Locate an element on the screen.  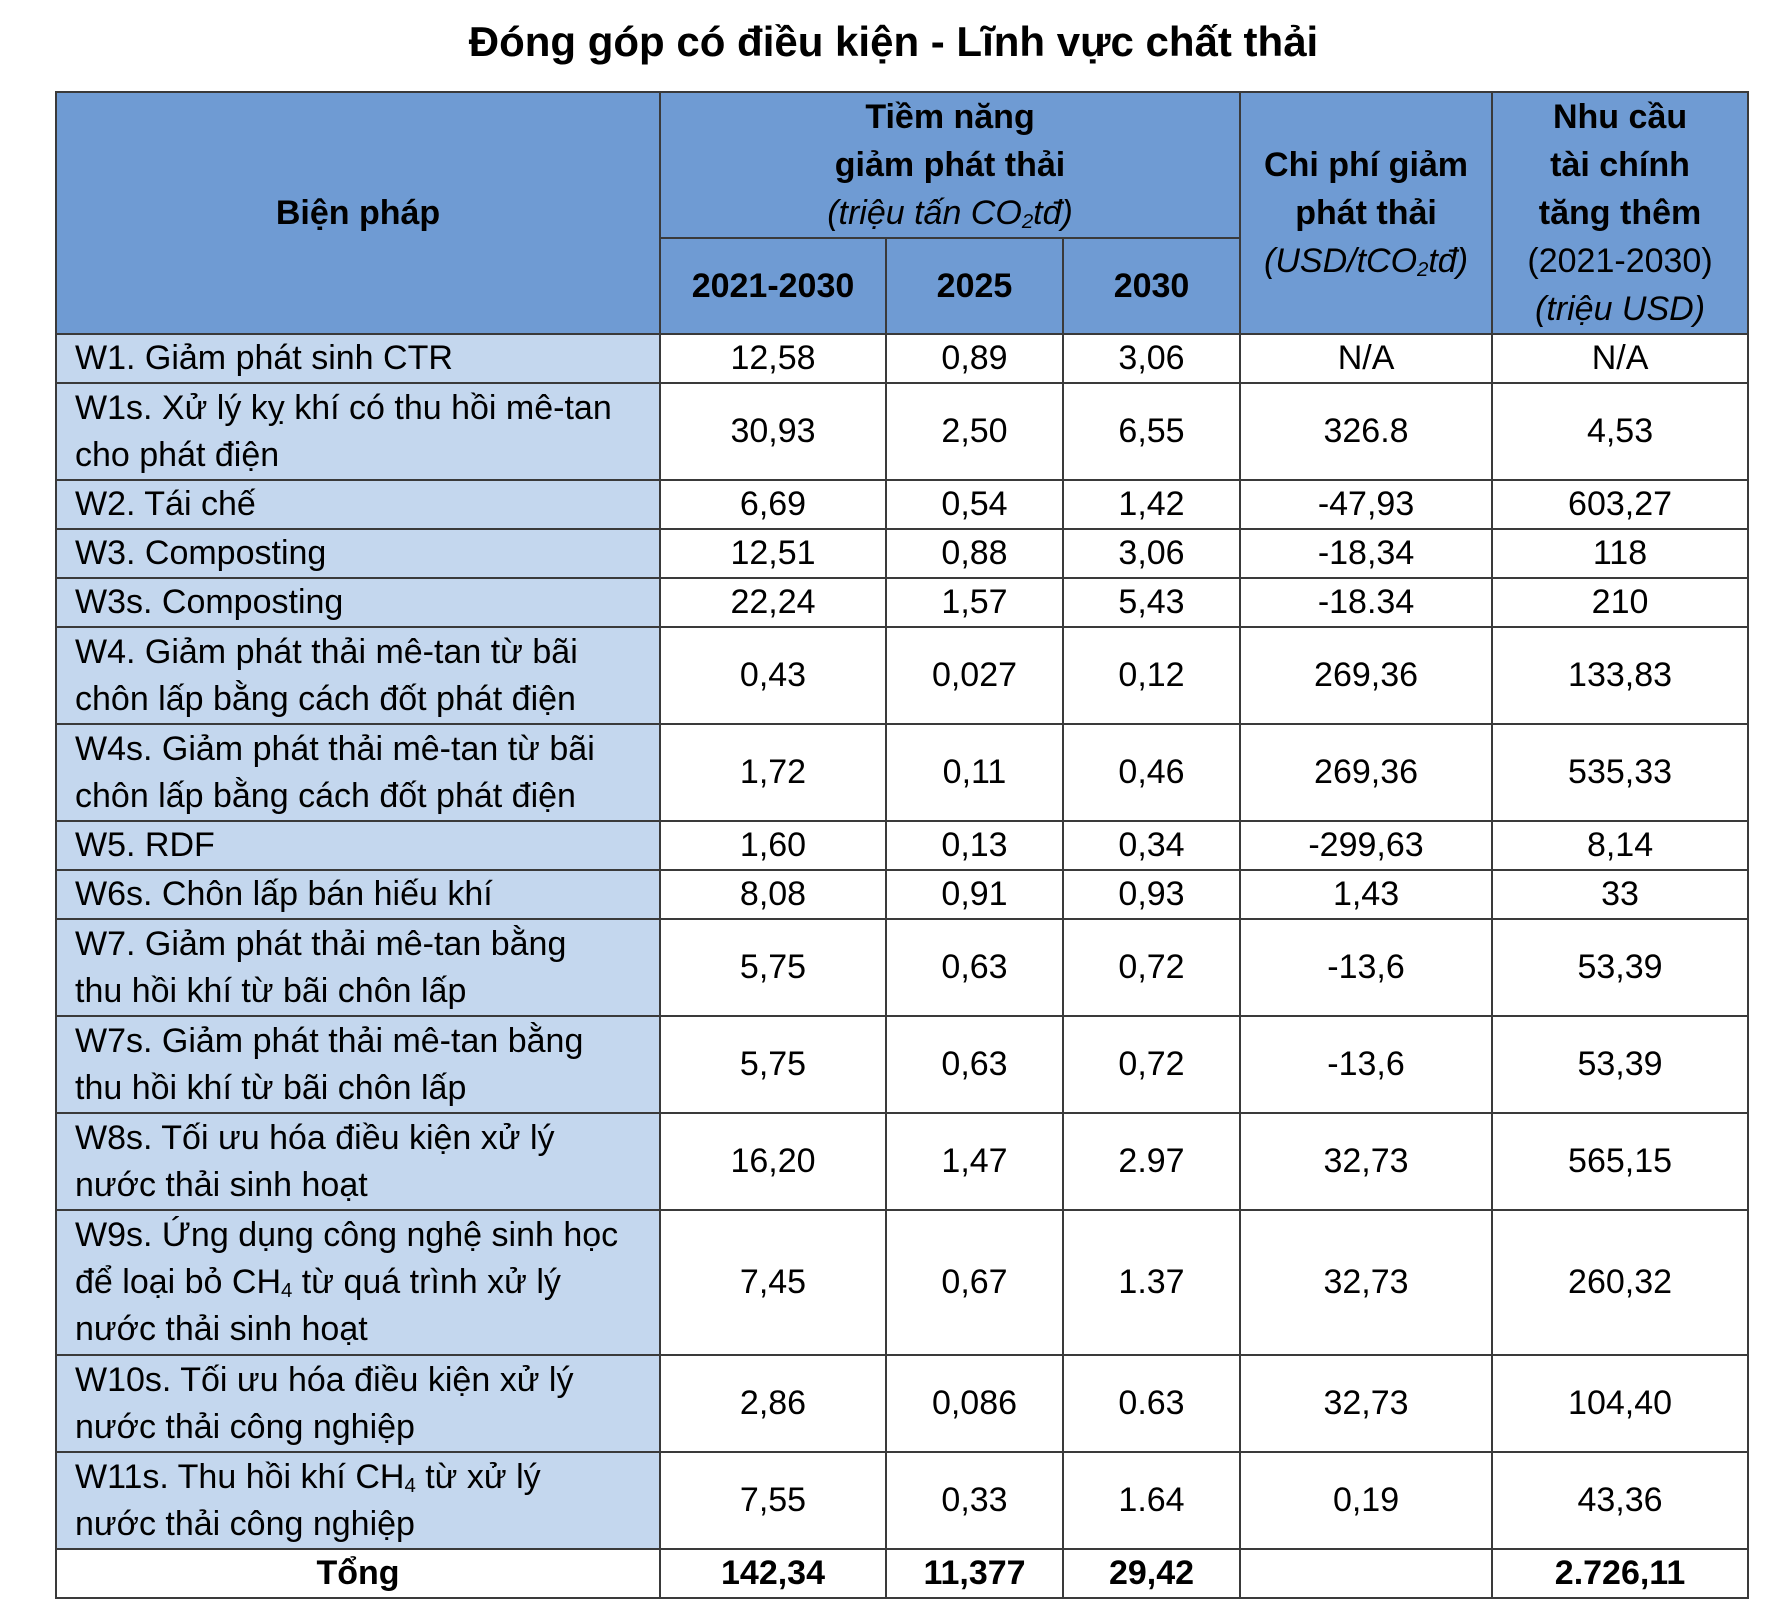
header-cost: Chi phí giảm phát thải (USD/tCO2tđ) is located at coordinates (1366, 213).